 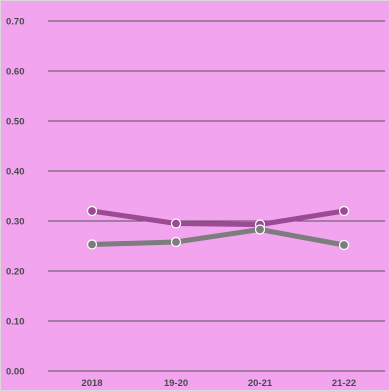 I want to click on y-tick-label: 0.20, so click(x=15, y=272).